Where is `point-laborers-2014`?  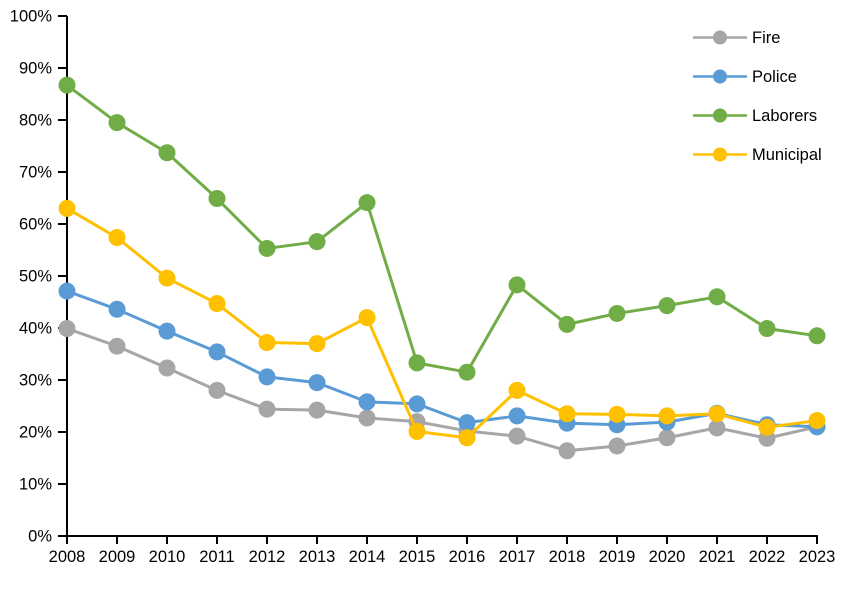 point-laborers-2014 is located at coordinates (367, 203).